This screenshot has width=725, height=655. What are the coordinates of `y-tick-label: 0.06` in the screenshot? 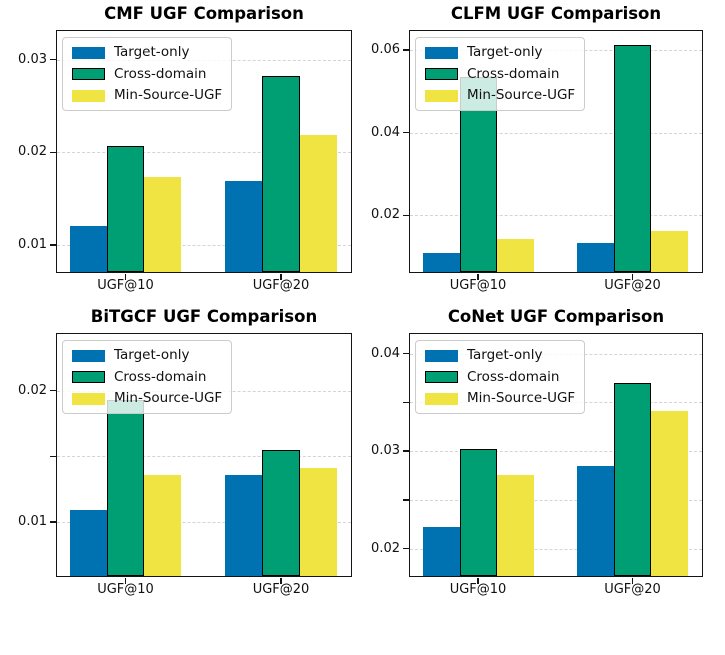 It's located at (385, 49).